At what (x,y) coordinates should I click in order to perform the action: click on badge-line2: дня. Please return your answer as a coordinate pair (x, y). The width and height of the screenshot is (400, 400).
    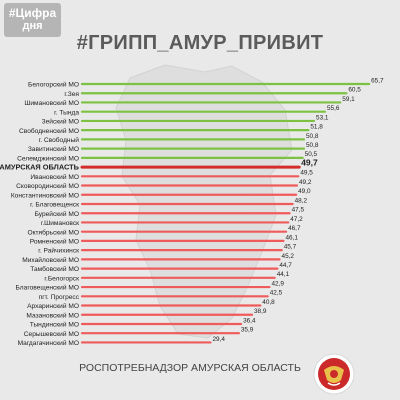
    Looking at the image, I should click on (32, 26).